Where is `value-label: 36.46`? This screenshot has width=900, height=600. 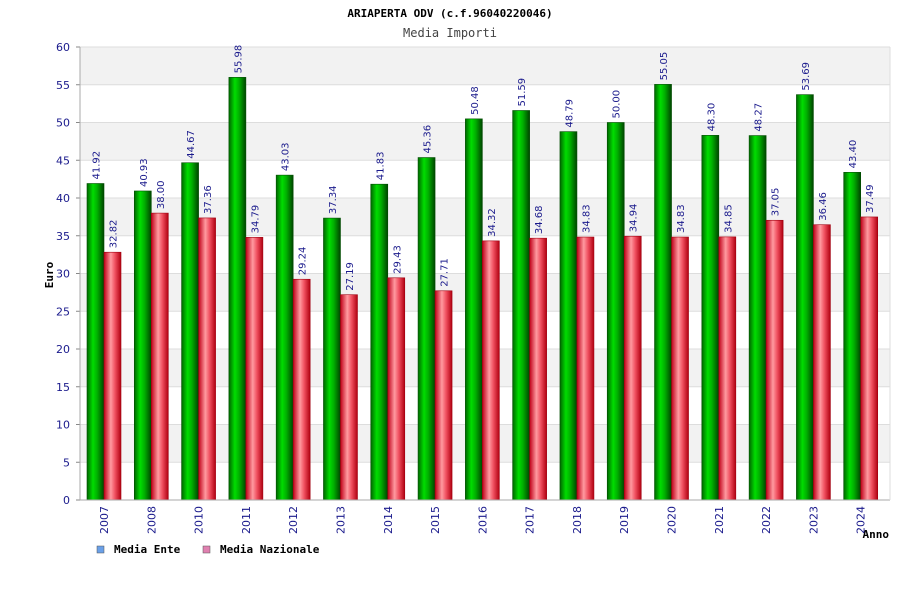
value-label: 36.46 is located at coordinates (823, 206).